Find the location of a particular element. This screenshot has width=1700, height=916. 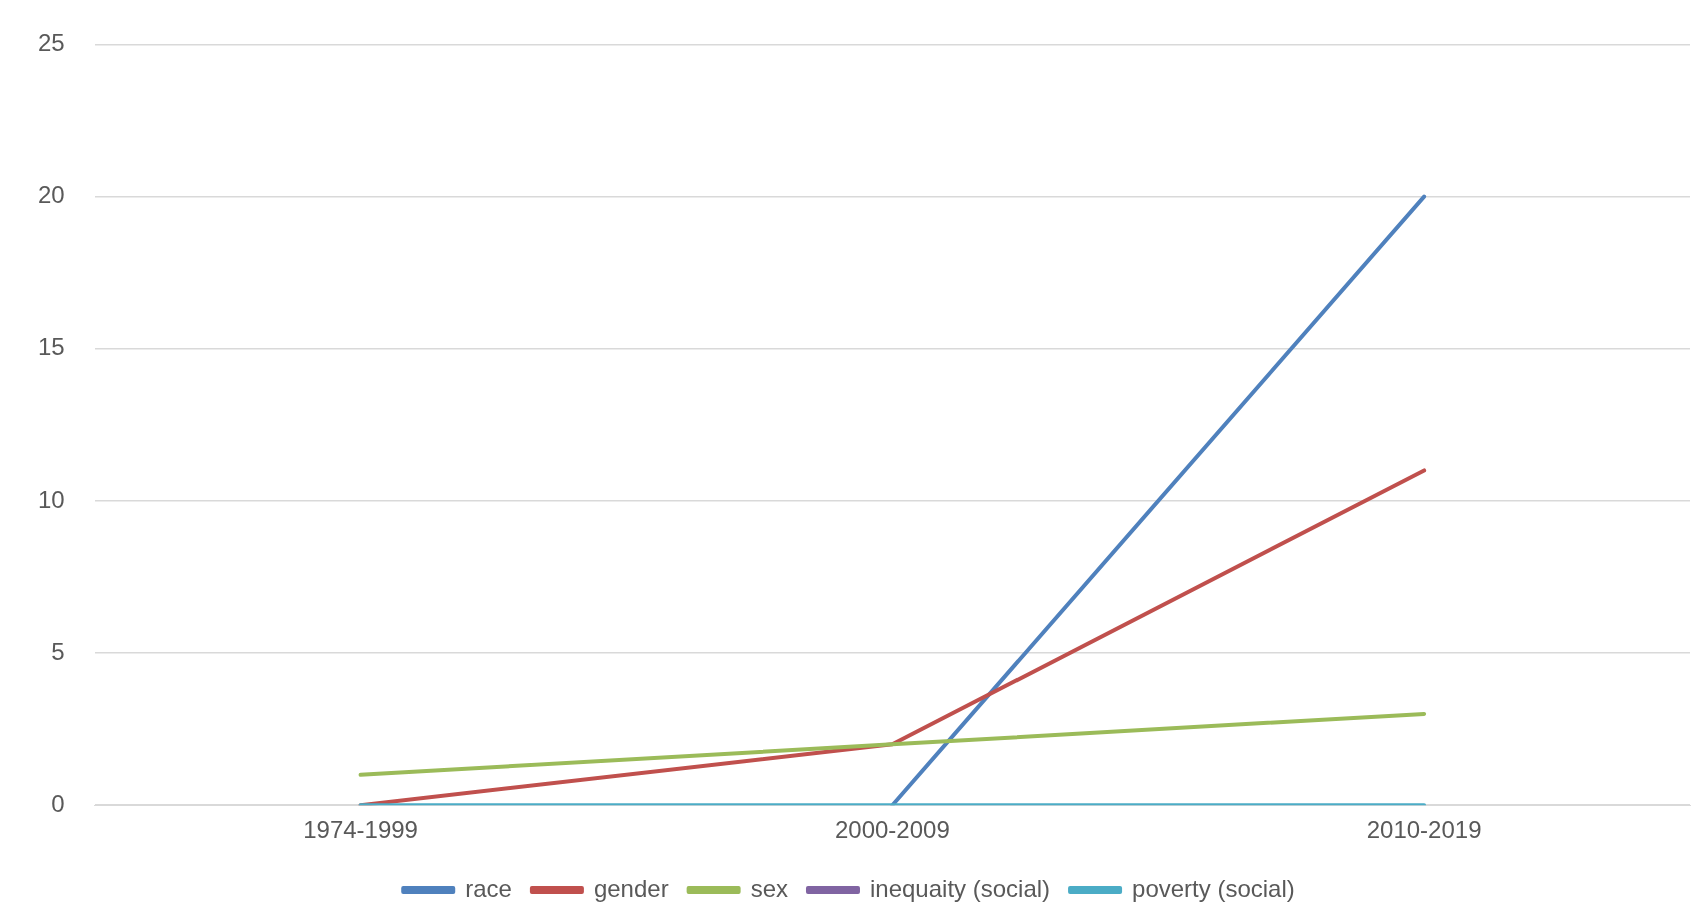

legend-label: race is located at coordinates (488, 888).